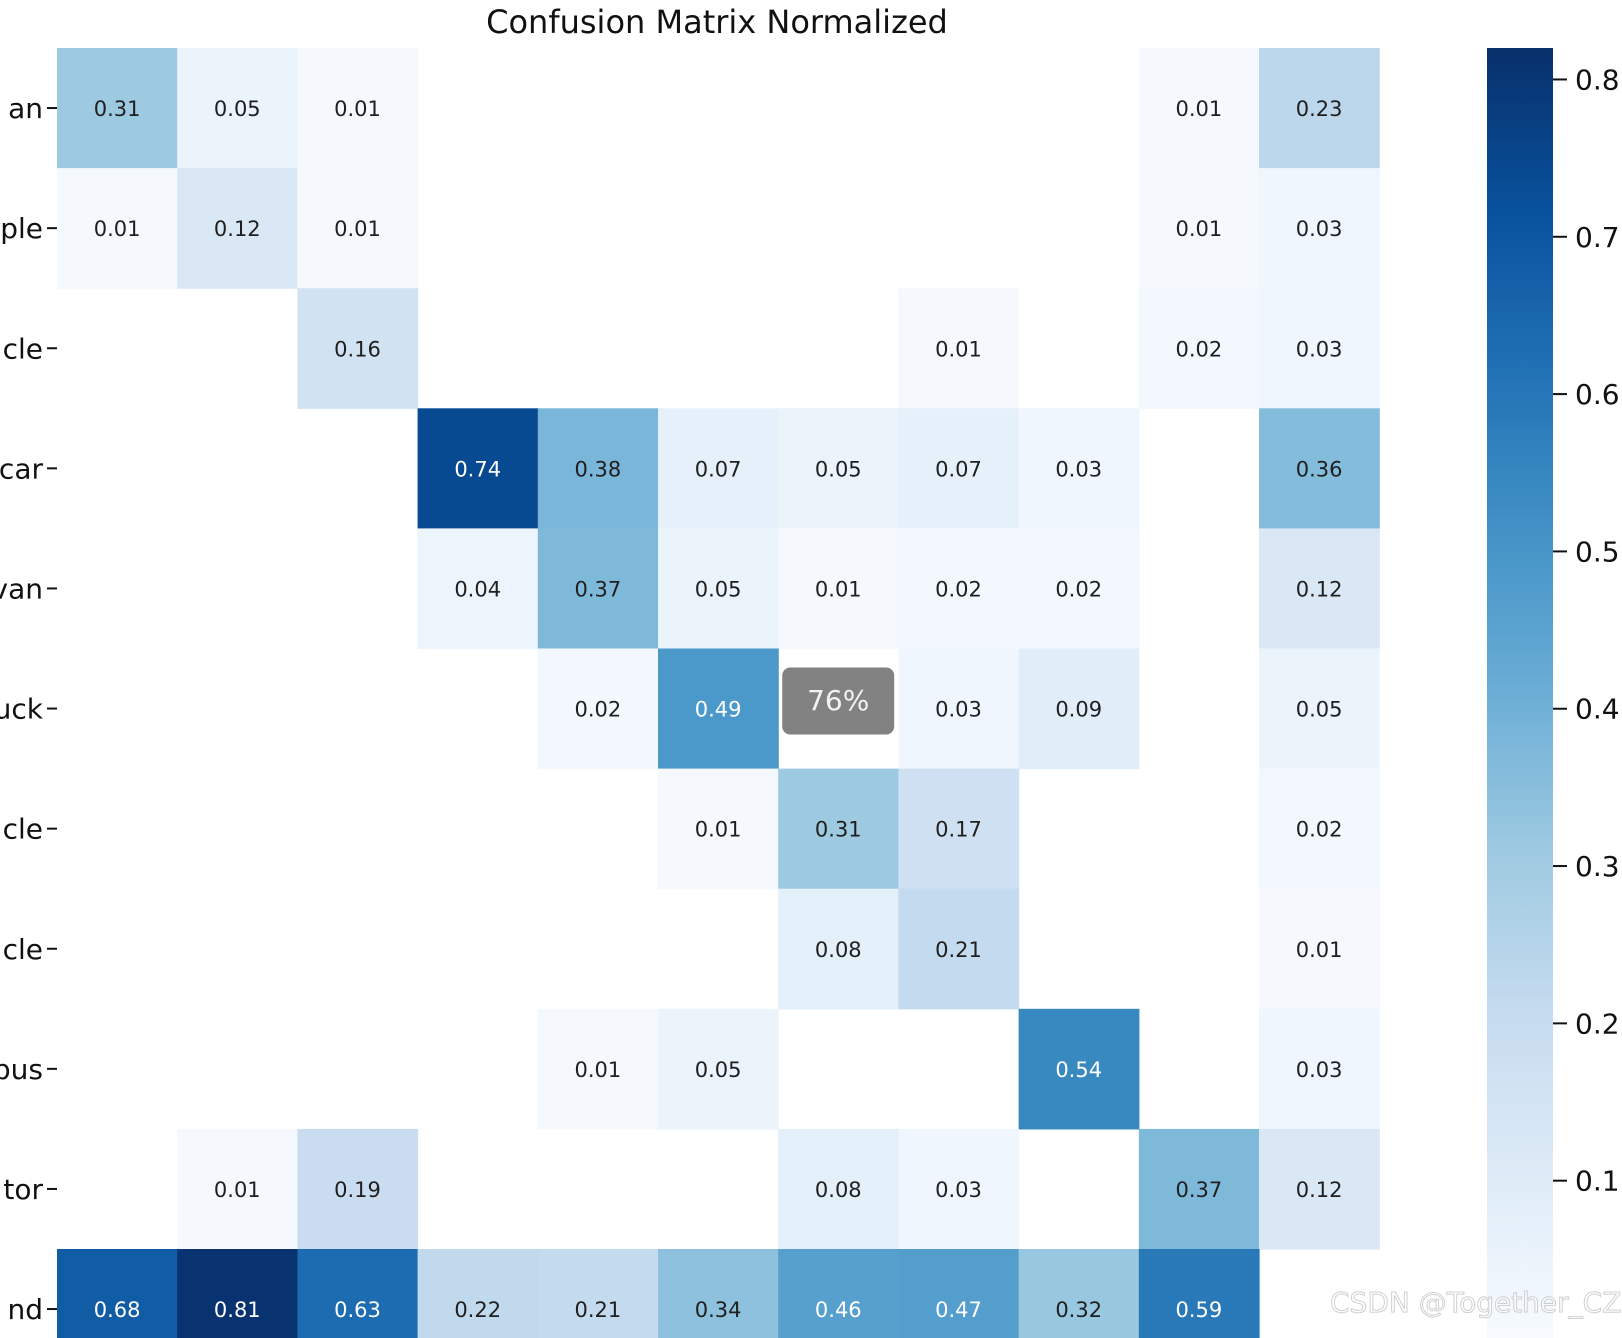  What do you see at coordinates (237, 229) in the screenshot?
I see `cell-value-label-r1-c1: 0.12` at bounding box center [237, 229].